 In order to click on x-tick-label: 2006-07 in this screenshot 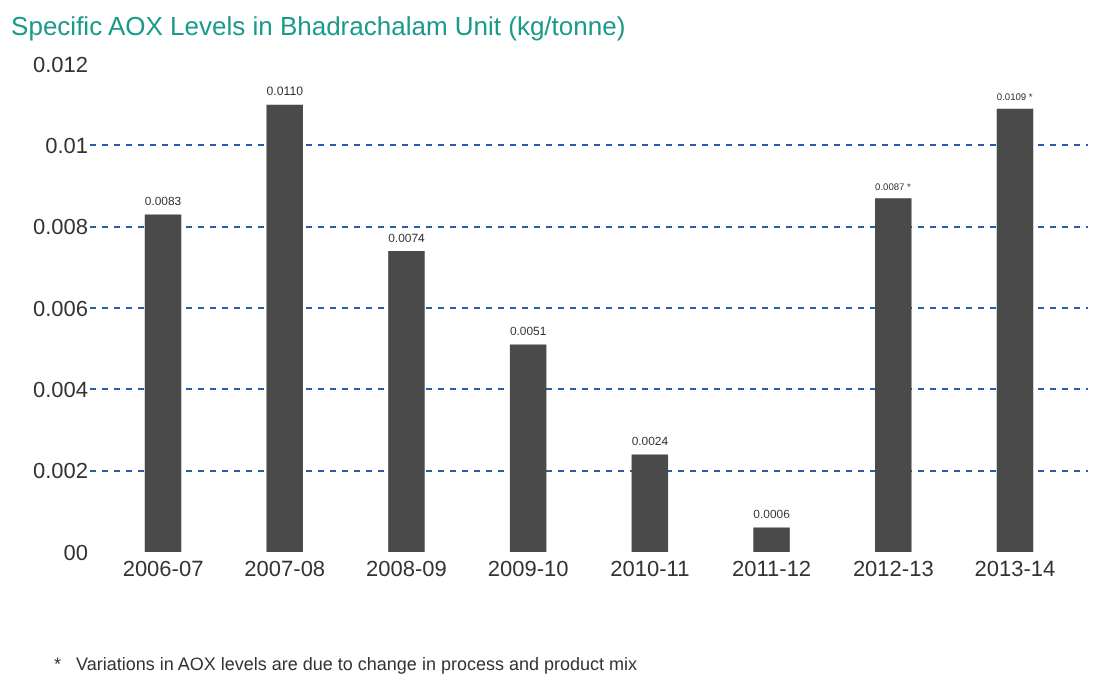, I will do `click(163, 570)`.